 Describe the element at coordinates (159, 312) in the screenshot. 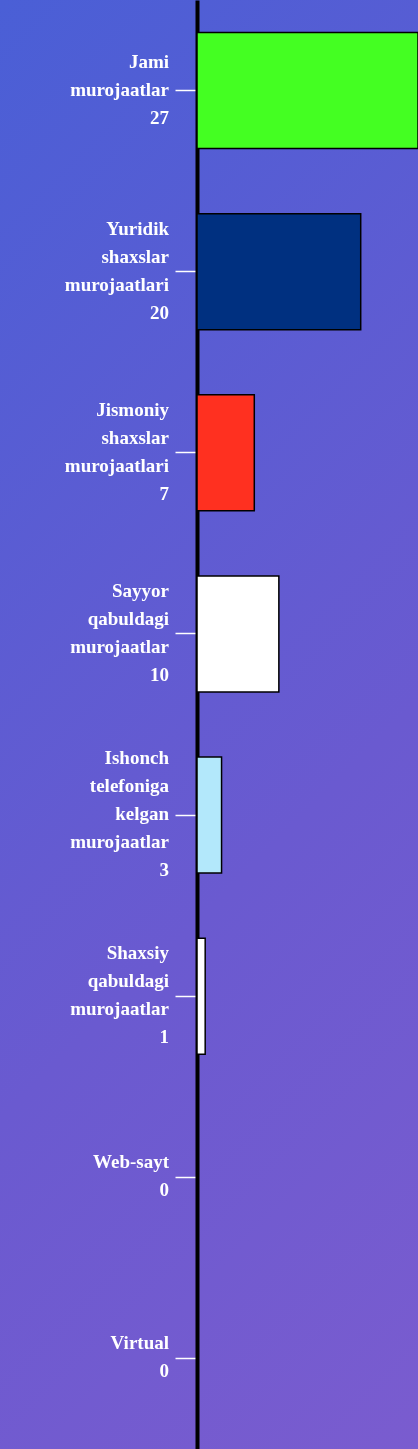

I see `data-label: 20` at that location.